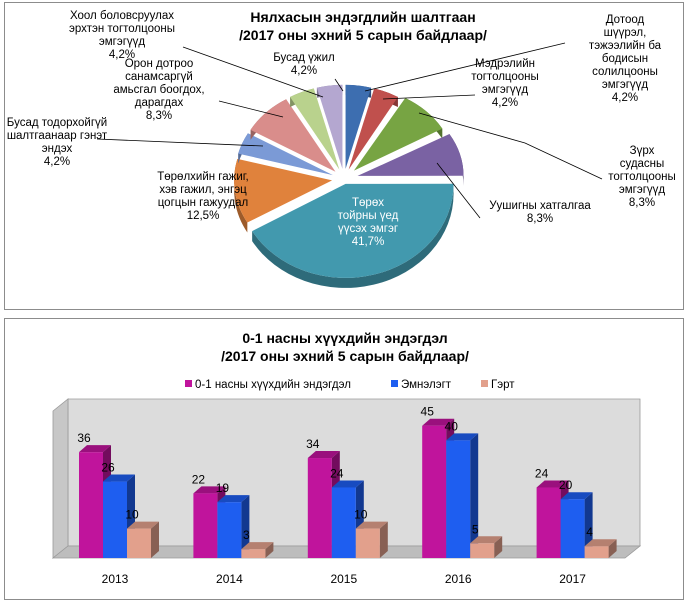  What do you see at coordinates (540, 212) in the screenshot?
I see `pie-slice-label: Уушигны хатгалгаа 8,3%` at bounding box center [540, 212].